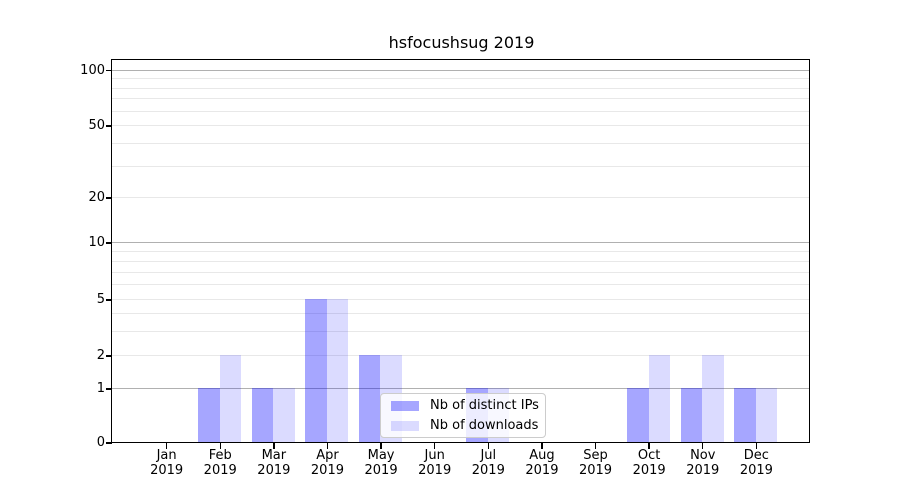 This screenshot has height=500, width=900. I want to click on legend-item-downloads: Nb of downloads, so click(463, 425).